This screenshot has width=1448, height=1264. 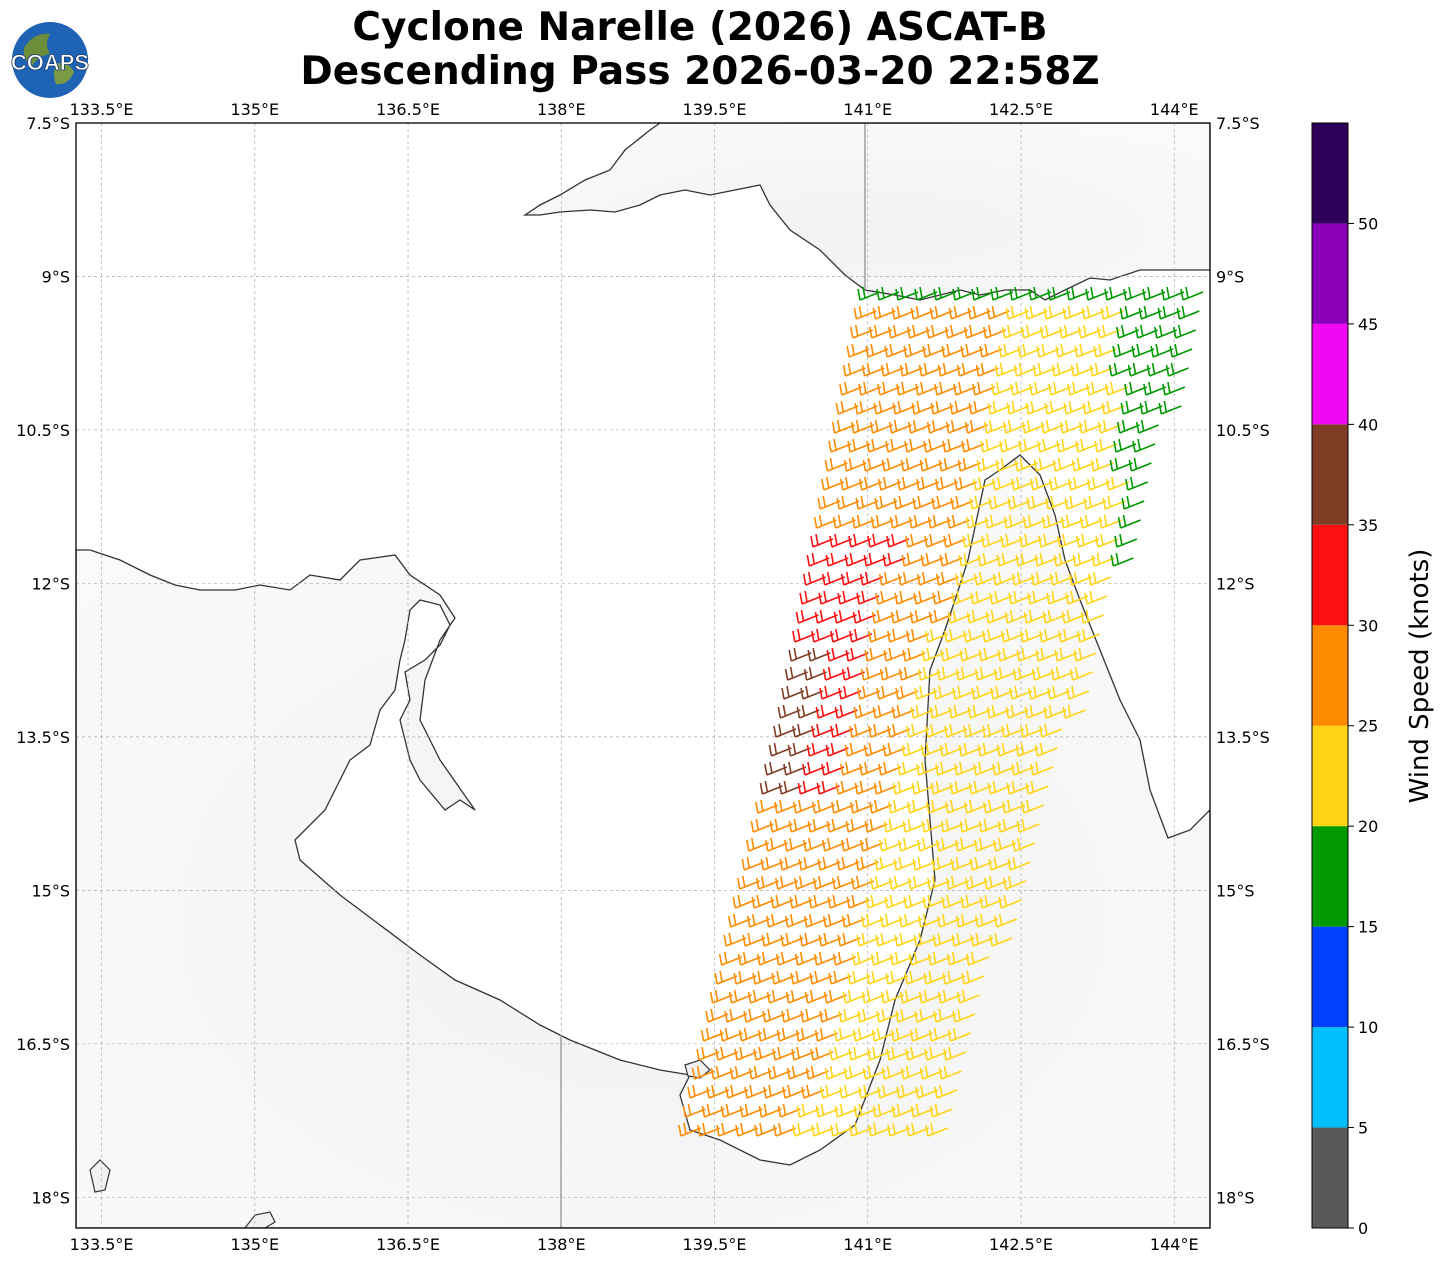 What do you see at coordinates (715, 1244) in the screenshot?
I see `lon-tick-label-bottom: 139.5°E` at bounding box center [715, 1244].